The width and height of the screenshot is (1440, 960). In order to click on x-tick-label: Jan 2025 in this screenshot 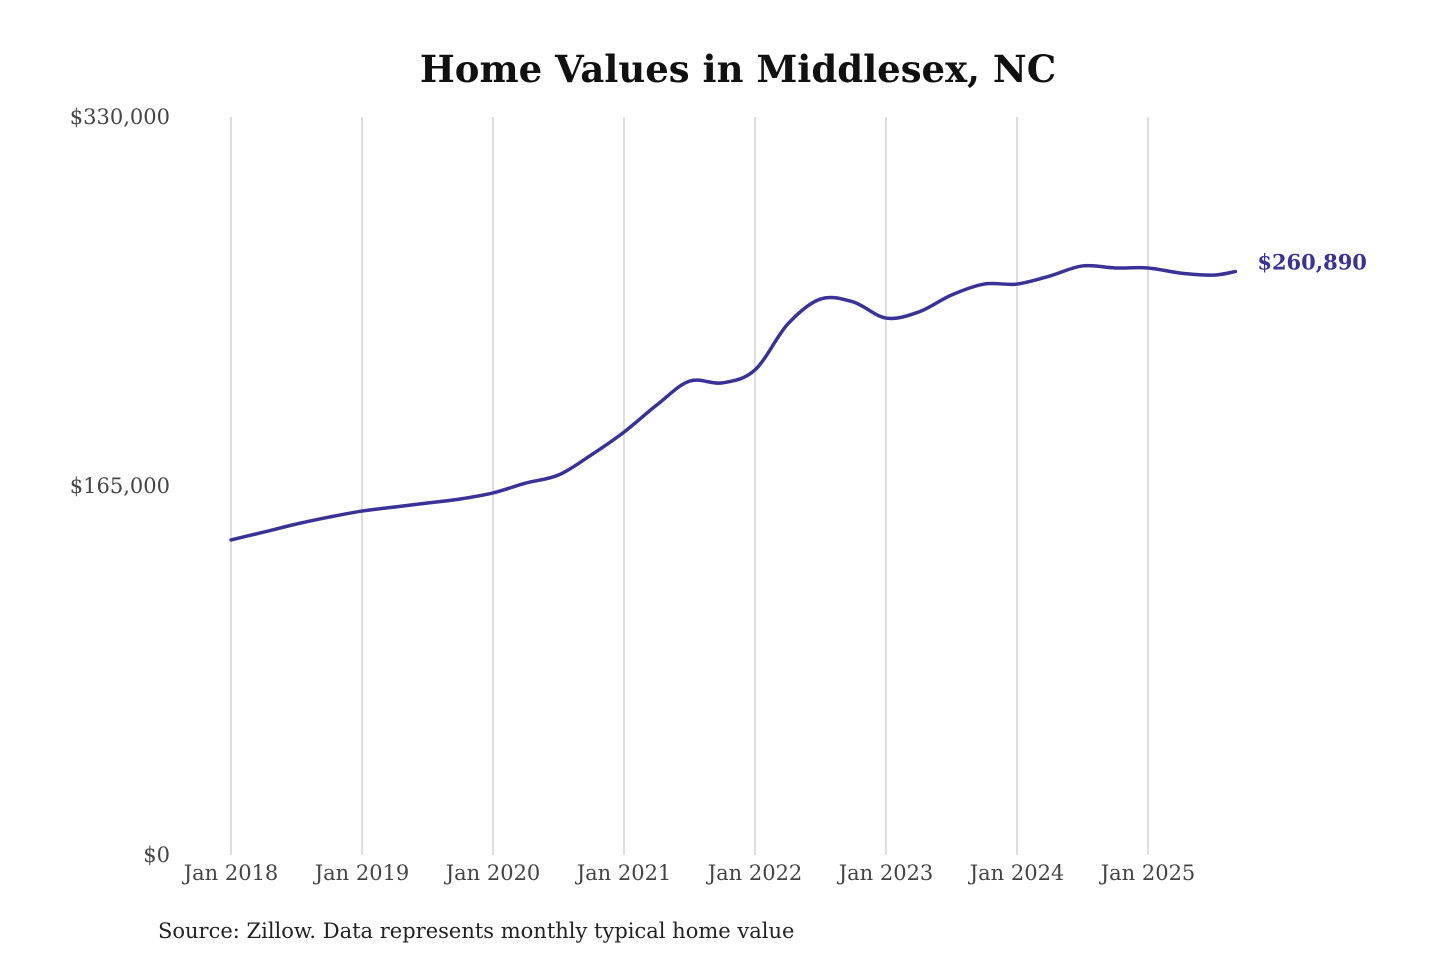, I will do `click(1147, 873)`.